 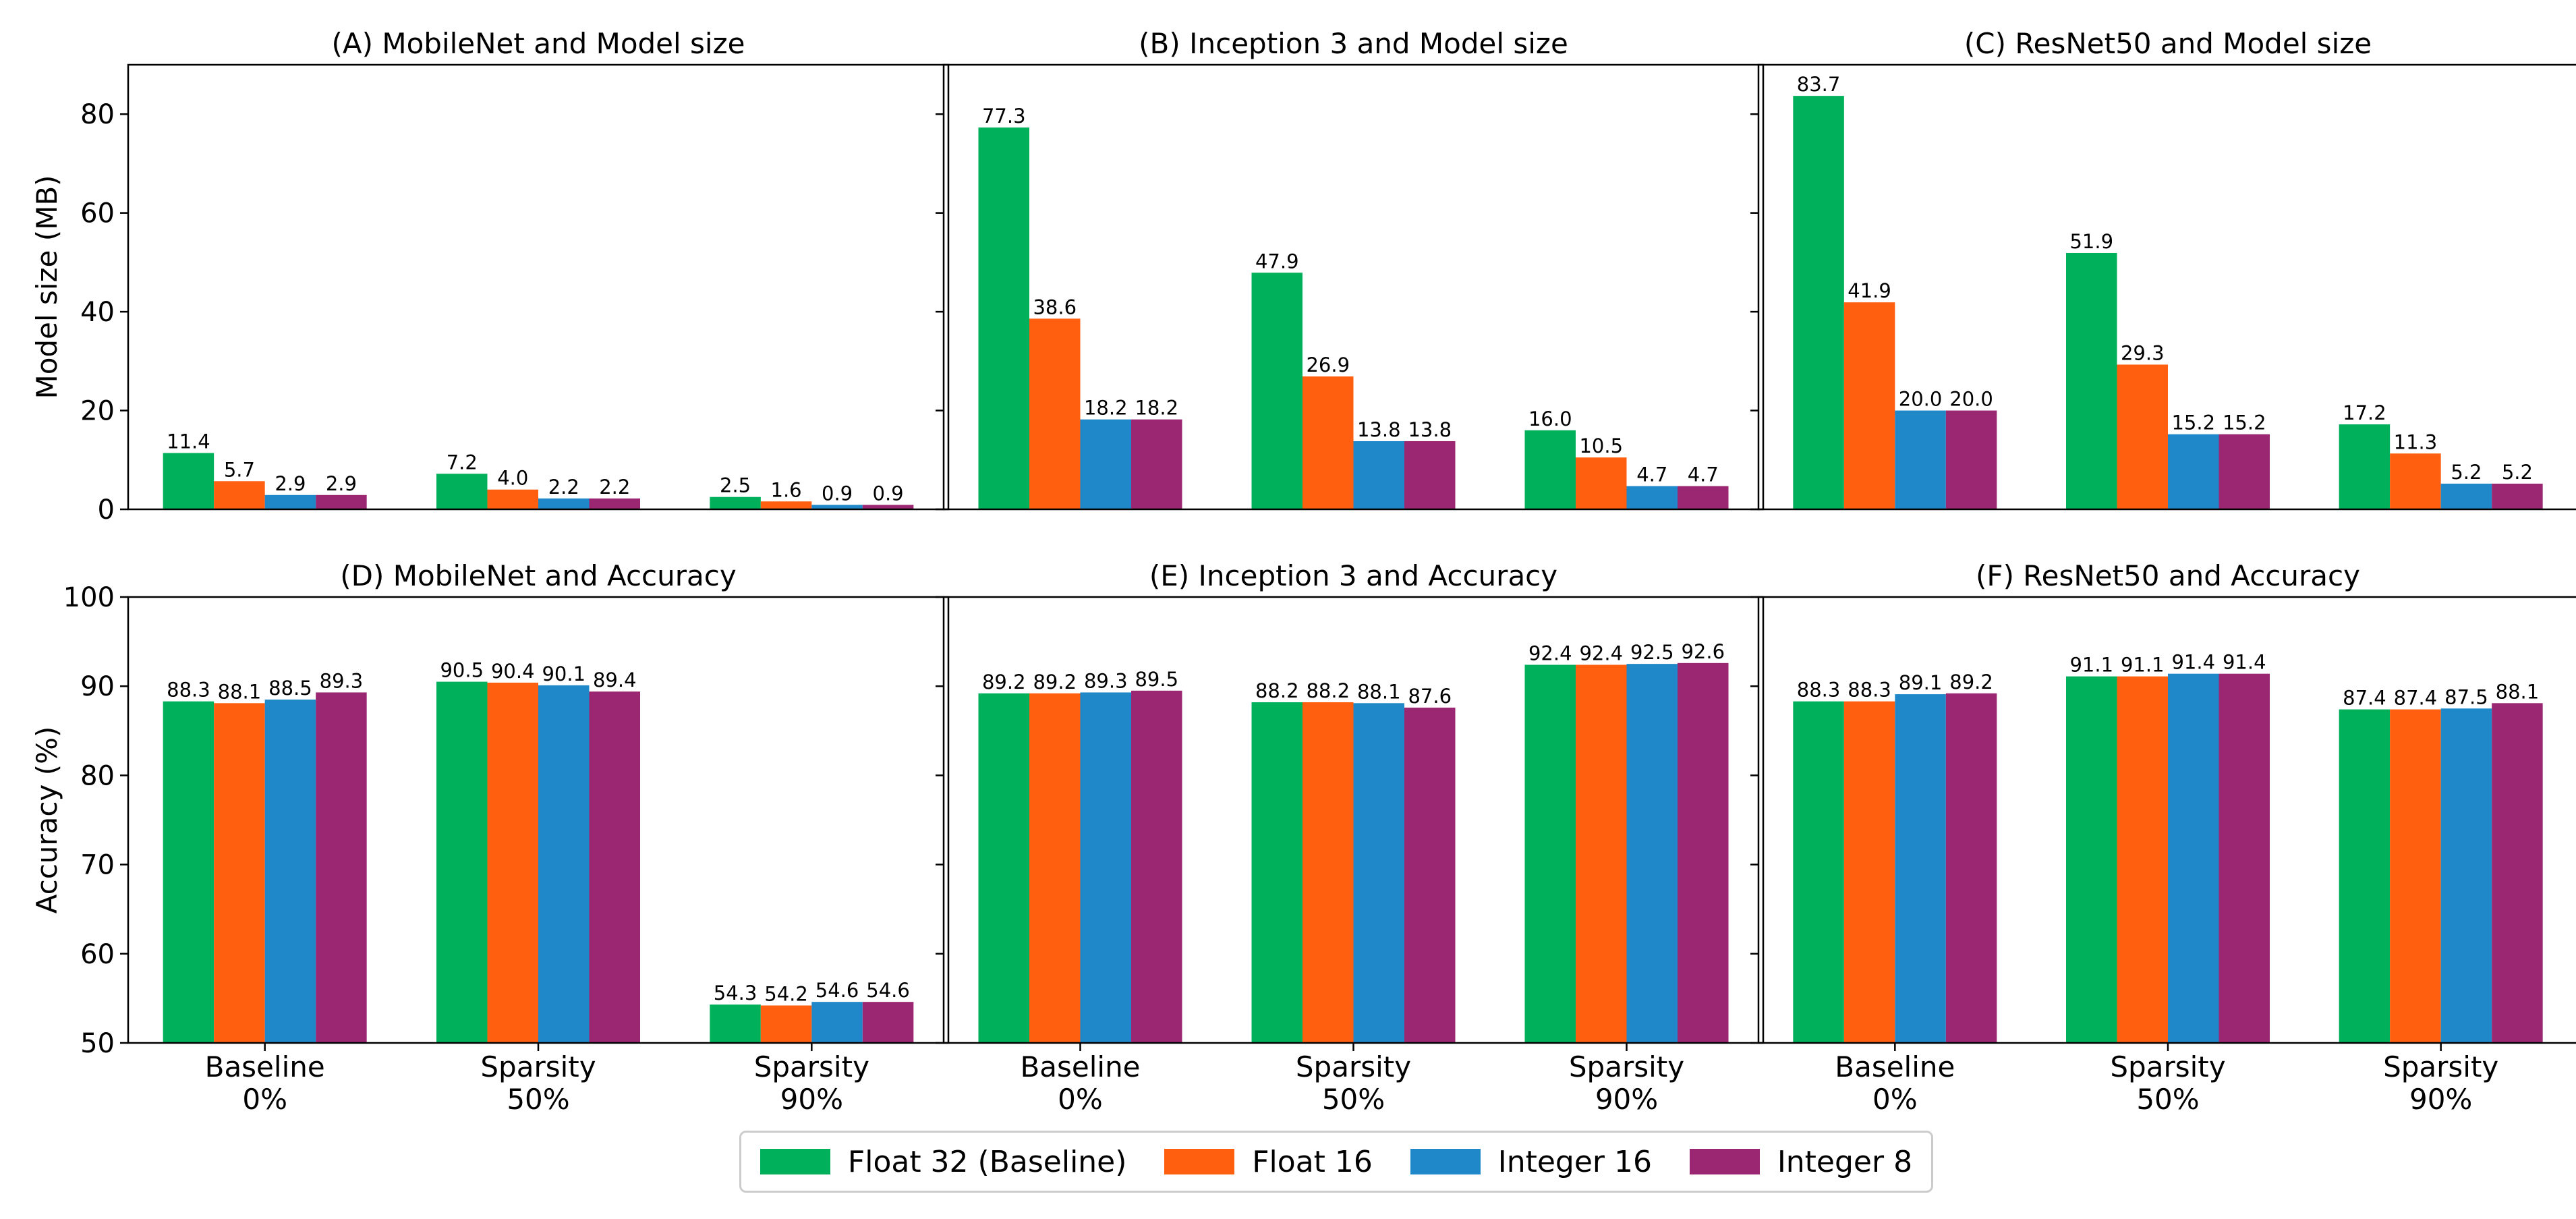 What do you see at coordinates (735, 485) in the screenshot?
I see `data-label-a-float32-2: 2.5` at bounding box center [735, 485].